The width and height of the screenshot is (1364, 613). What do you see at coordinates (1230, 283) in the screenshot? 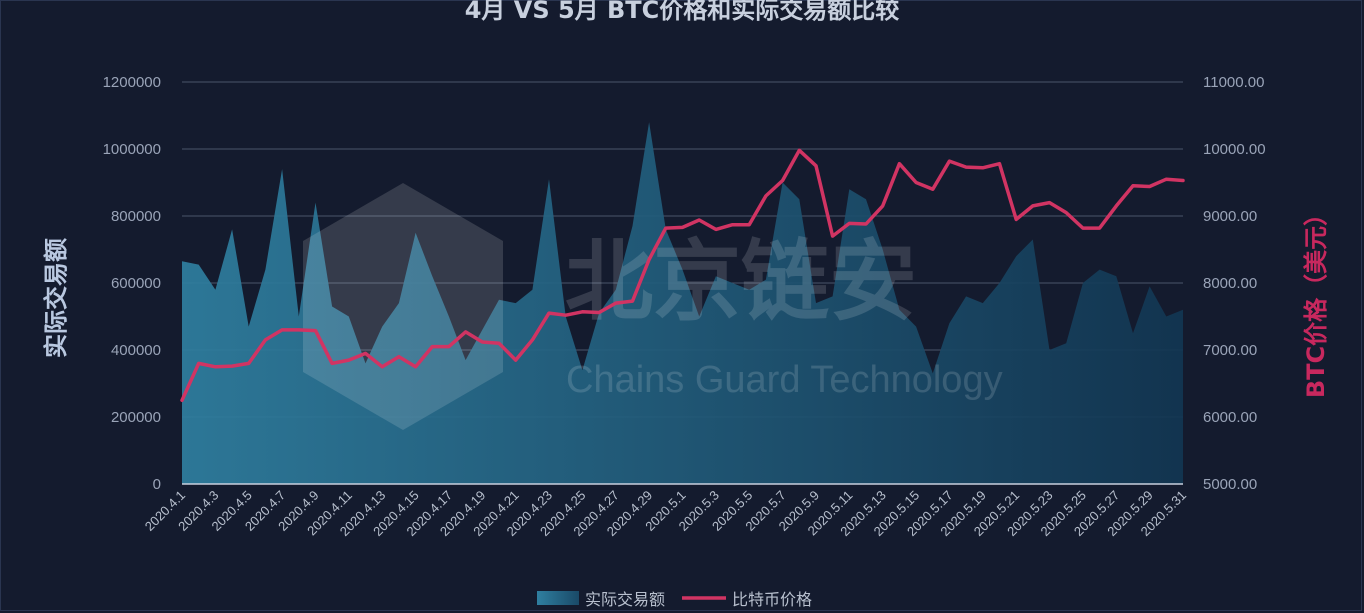
I see `y-right-tick-label: 8000.00` at bounding box center [1230, 283].